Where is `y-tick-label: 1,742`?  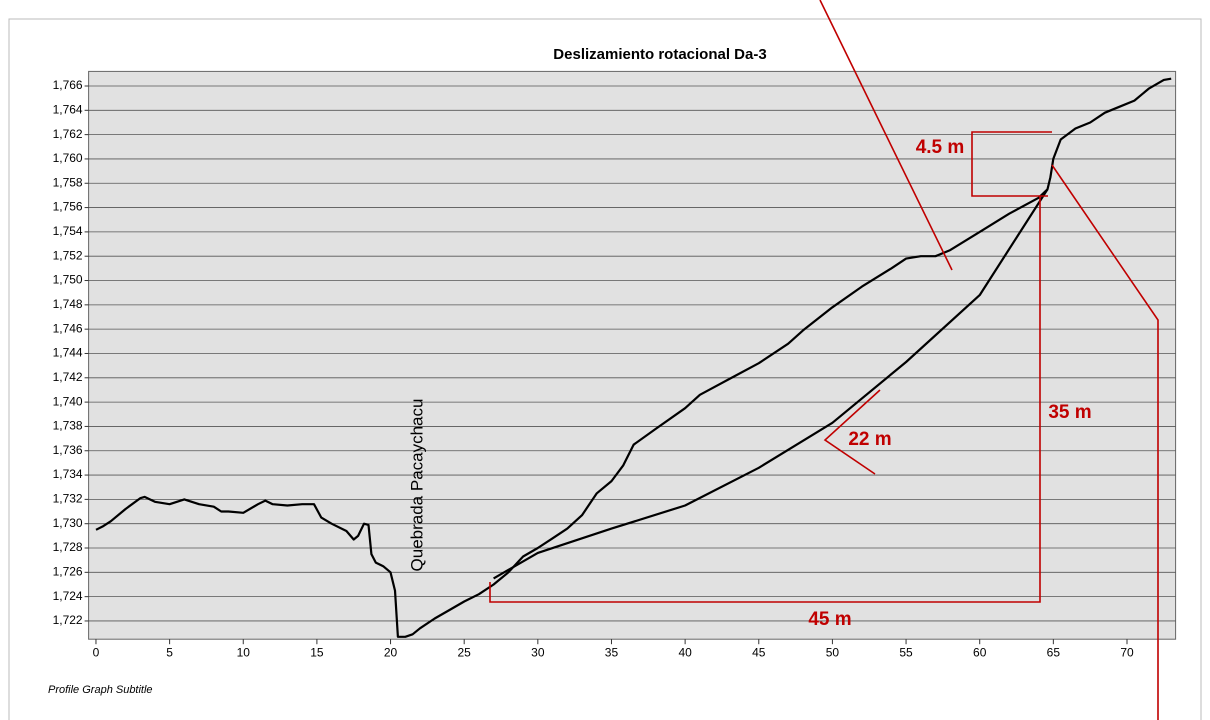
y-tick-label: 1,742 is located at coordinates (68, 377).